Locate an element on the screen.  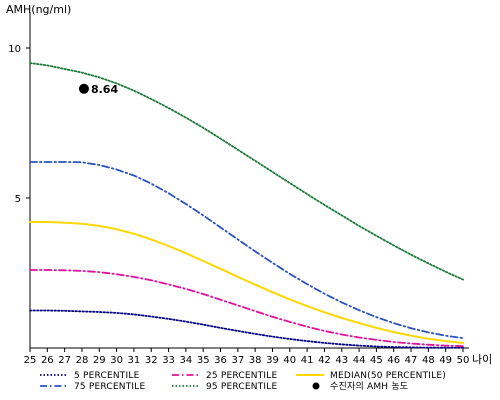
x-tick-label: 39 is located at coordinates (272, 360).